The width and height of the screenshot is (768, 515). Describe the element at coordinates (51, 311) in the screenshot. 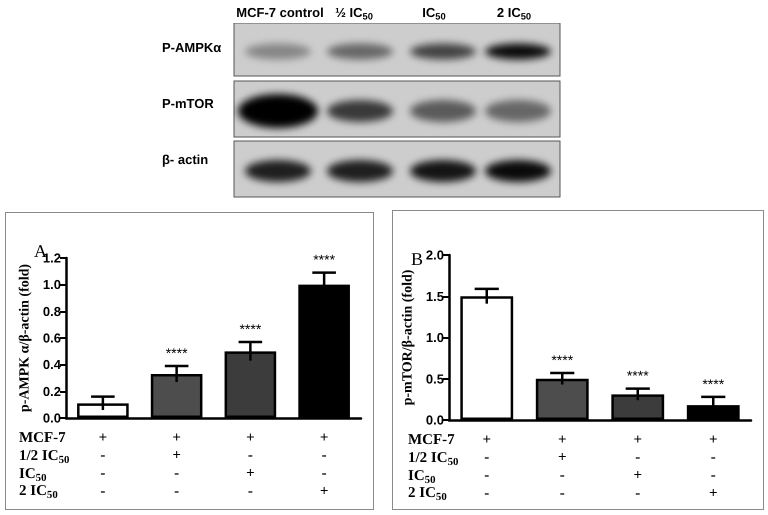

I see `y-tick-label: 0.8` at that location.